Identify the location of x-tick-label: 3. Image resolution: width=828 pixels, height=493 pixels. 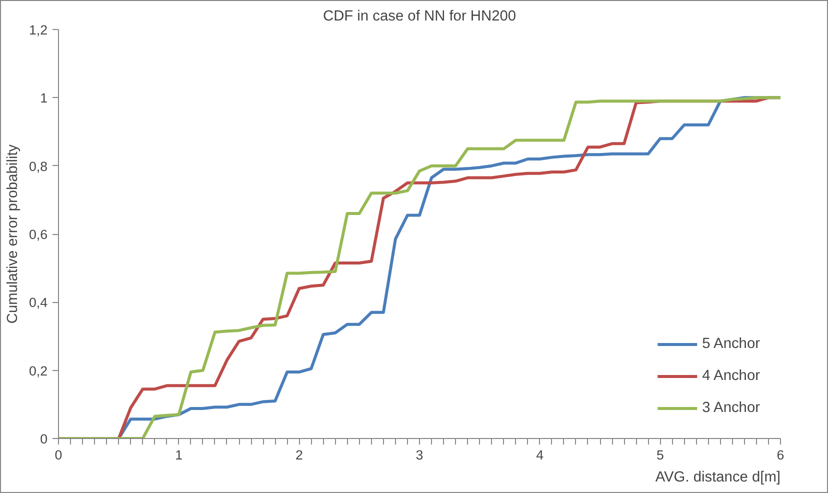
(420, 455).